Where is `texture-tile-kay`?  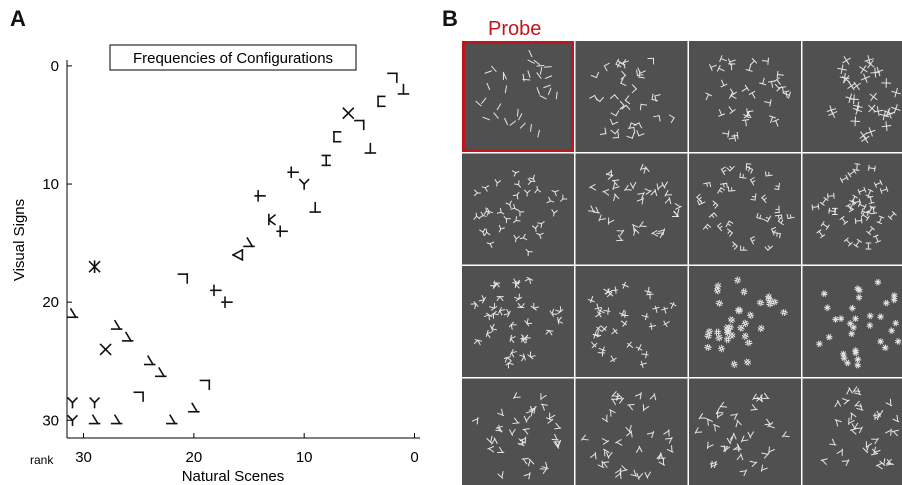
texture-tile-kay is located at coordinates (518, 321).